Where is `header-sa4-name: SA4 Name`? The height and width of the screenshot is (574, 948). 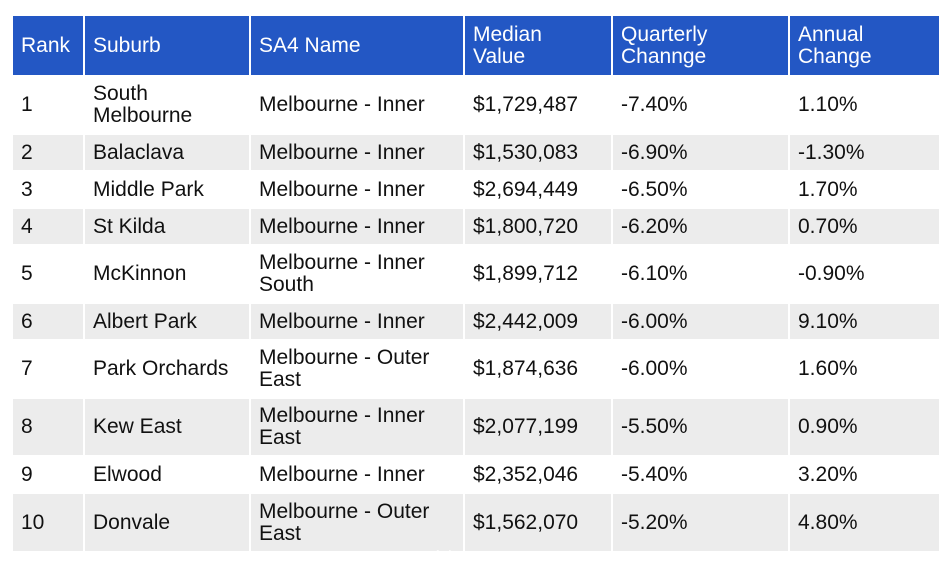
header-sa4-name: SA4 Name is located at coordinates (357, 46).